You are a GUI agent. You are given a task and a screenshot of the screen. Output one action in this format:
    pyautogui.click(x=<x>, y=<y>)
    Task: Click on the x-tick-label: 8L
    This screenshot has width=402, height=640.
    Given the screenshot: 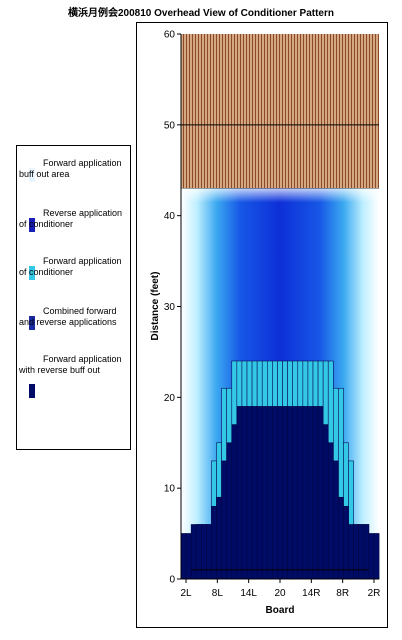 What is the action you would take?
    pyautogui.click(x=218, y=593)
    